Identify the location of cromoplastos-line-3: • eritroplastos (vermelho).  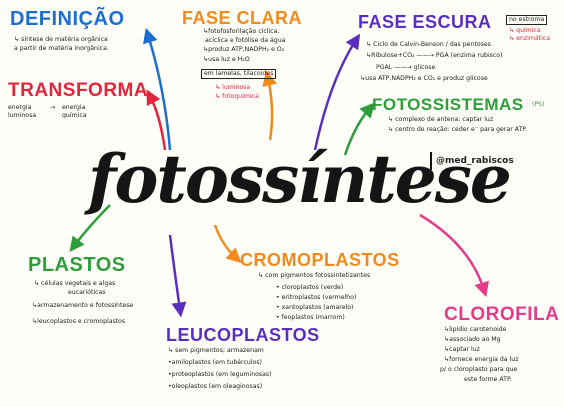
(316, 297).